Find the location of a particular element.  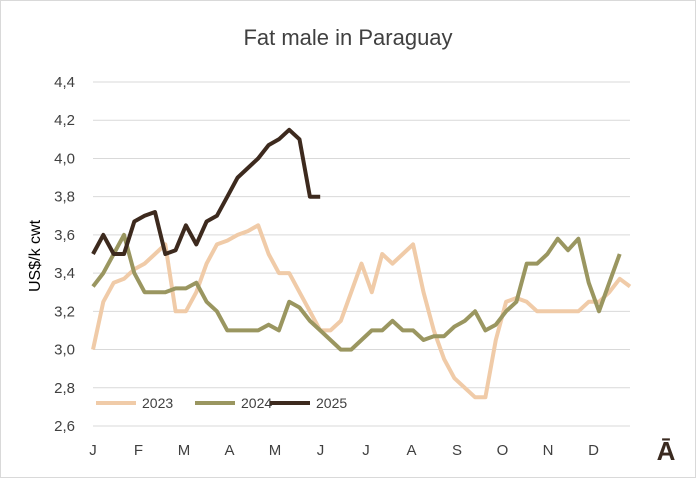

y-tick-label: 4,4 is located at coordinates (64, 82).